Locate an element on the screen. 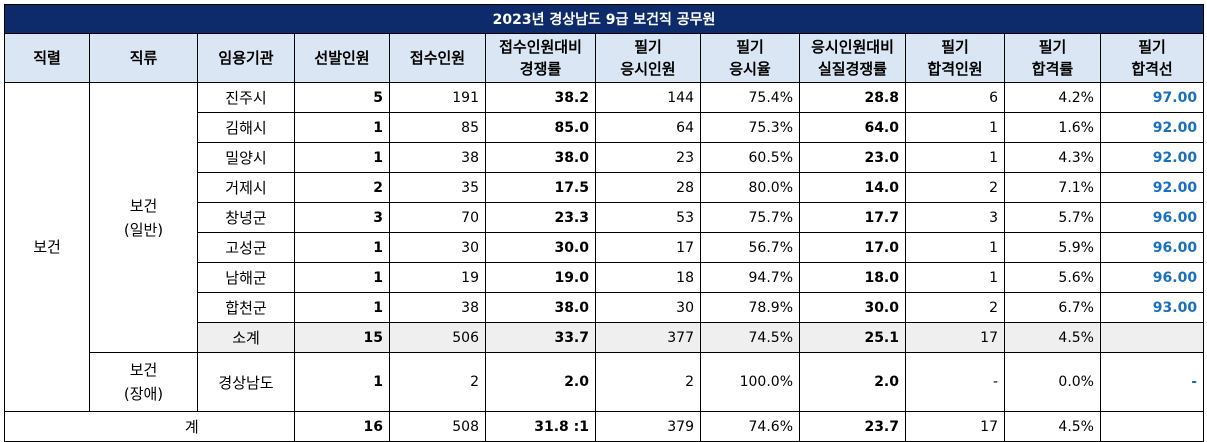 Image resolution: width=1207 pixels, height=442 pixels. cell-agency: 밀양시 is located at coordinates (246, 157).